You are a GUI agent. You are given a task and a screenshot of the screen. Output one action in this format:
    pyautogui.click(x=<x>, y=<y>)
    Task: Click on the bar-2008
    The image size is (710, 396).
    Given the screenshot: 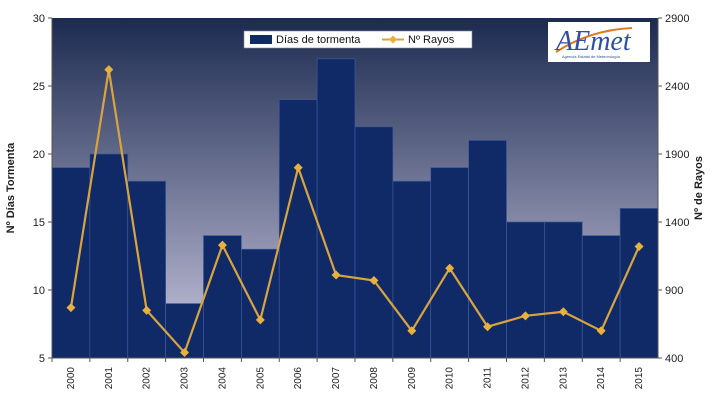 What is the action you would take?
    pyautogui.click(x=374, y=242)
    